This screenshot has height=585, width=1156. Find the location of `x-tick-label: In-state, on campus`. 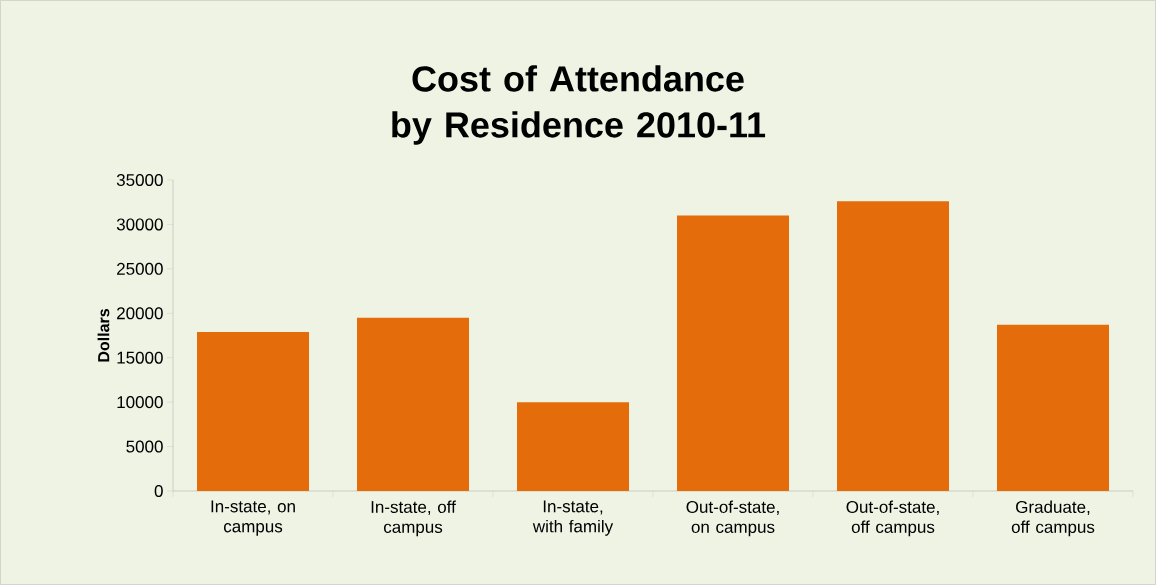

x-tick-label: In-state, on campus is located at coordinates (253, 518).